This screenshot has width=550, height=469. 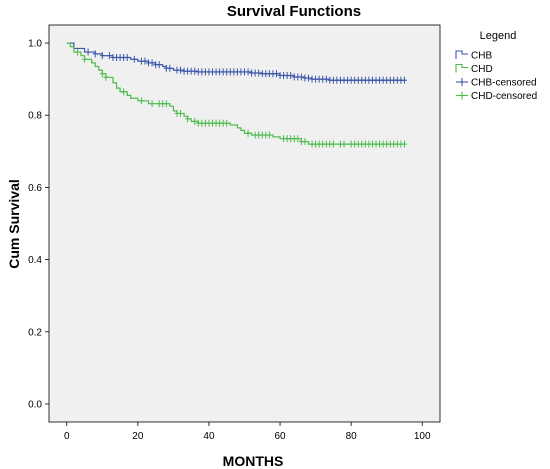 What do you see at coordinates (67, 436) in the screenshot?
I see `x-tick-label-0: 0` at bounding box center [67, 436].